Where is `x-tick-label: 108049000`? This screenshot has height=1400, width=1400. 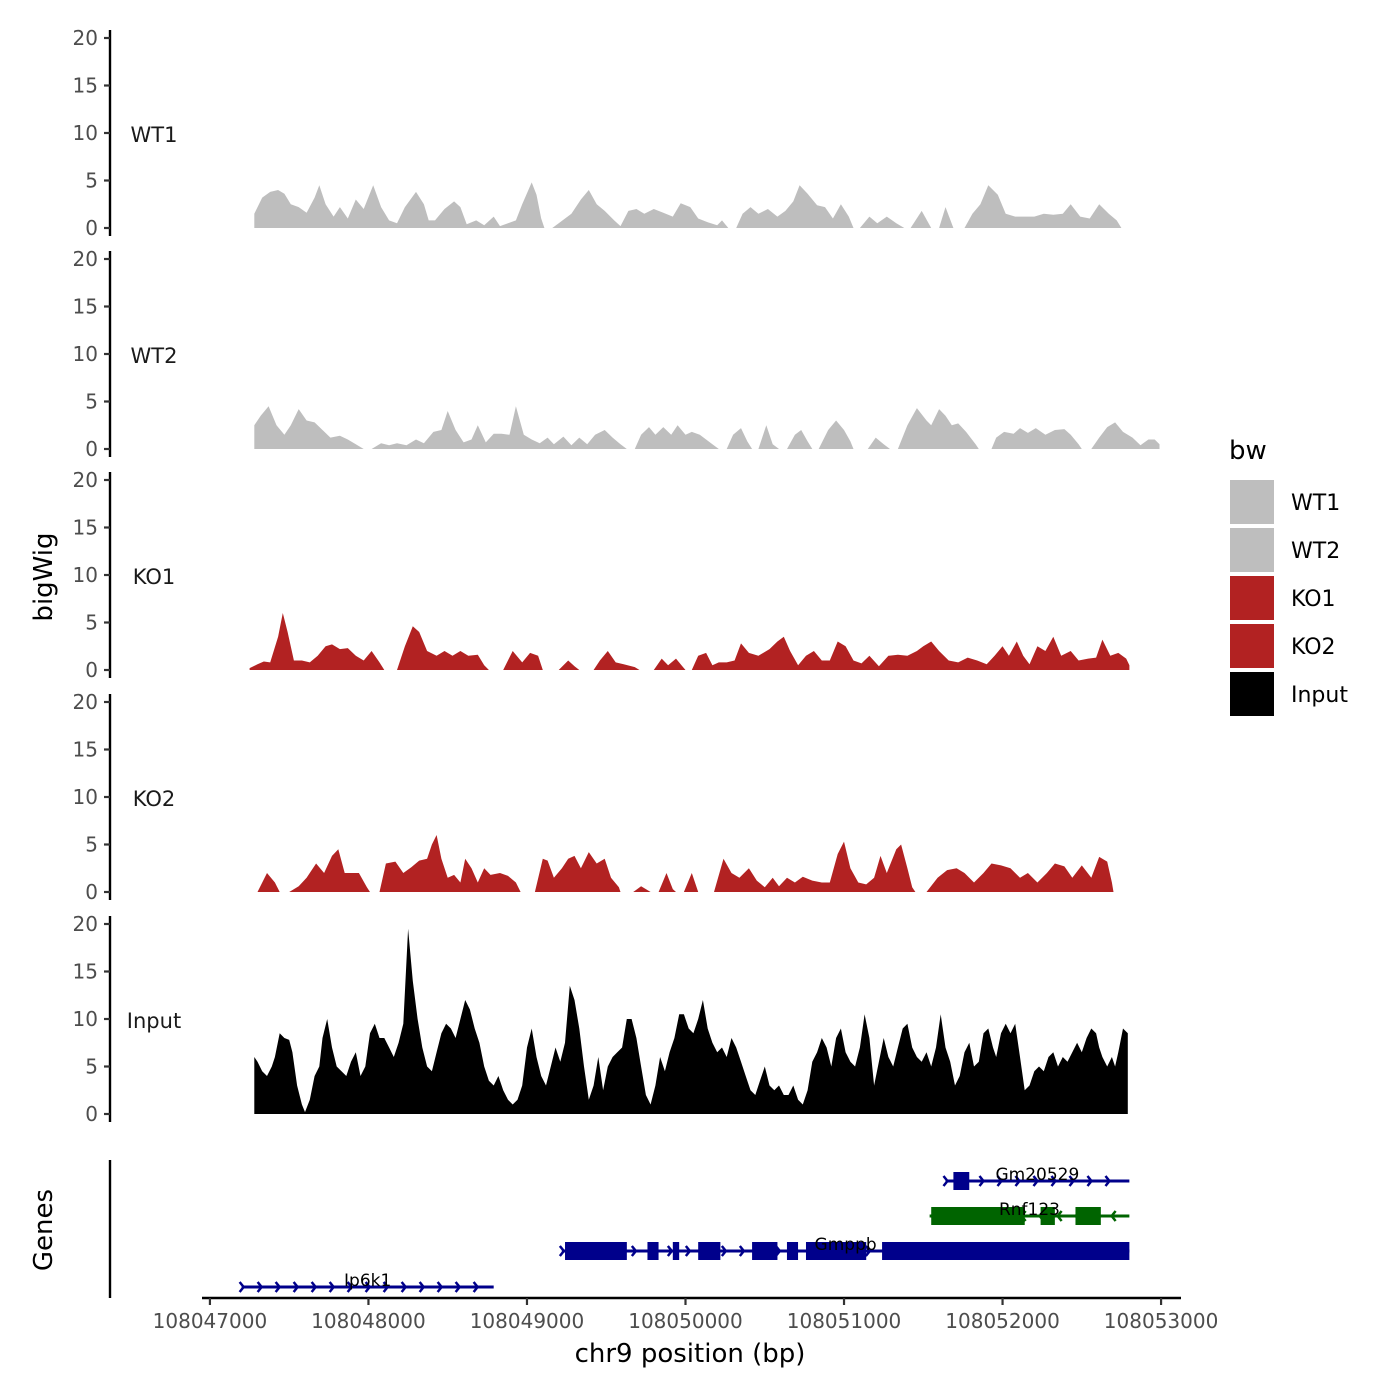
x-tick-label: 108049000 is located at coordinates (527, 1321).